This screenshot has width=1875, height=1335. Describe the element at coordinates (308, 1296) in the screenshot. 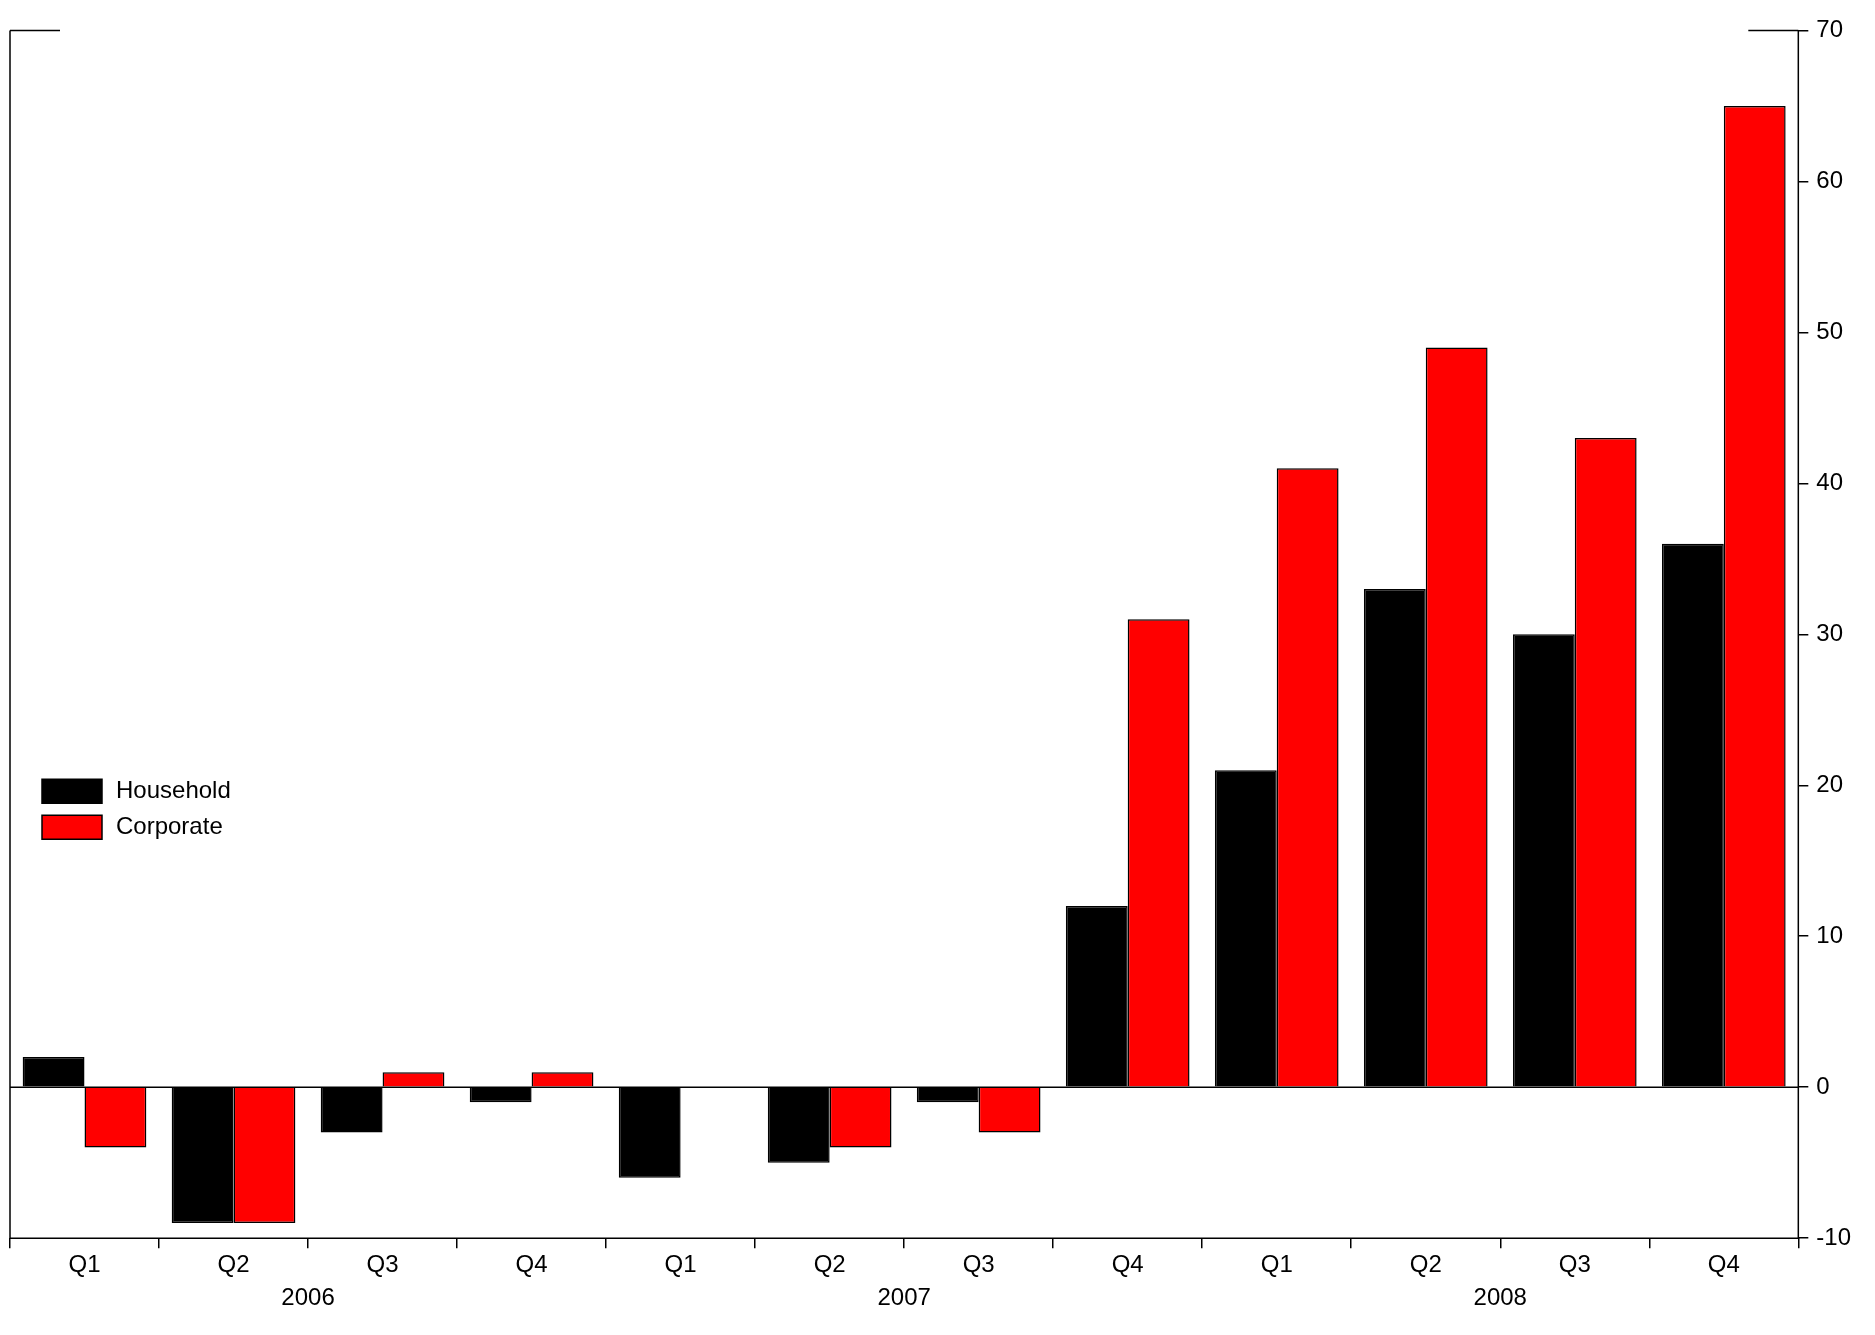

I see `text: 2006` at that location.